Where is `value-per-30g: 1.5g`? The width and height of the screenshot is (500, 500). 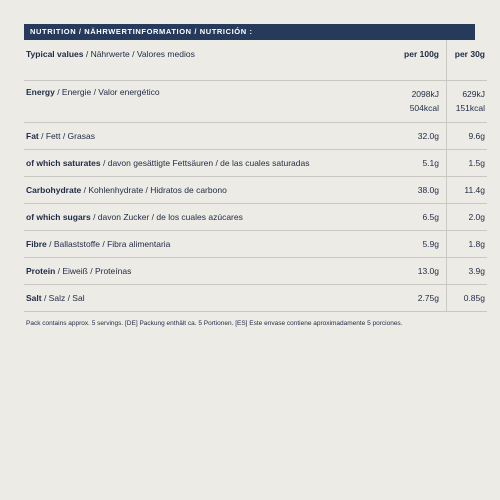 value-per-30g: 1.5g is located at coordinates (466, 163).